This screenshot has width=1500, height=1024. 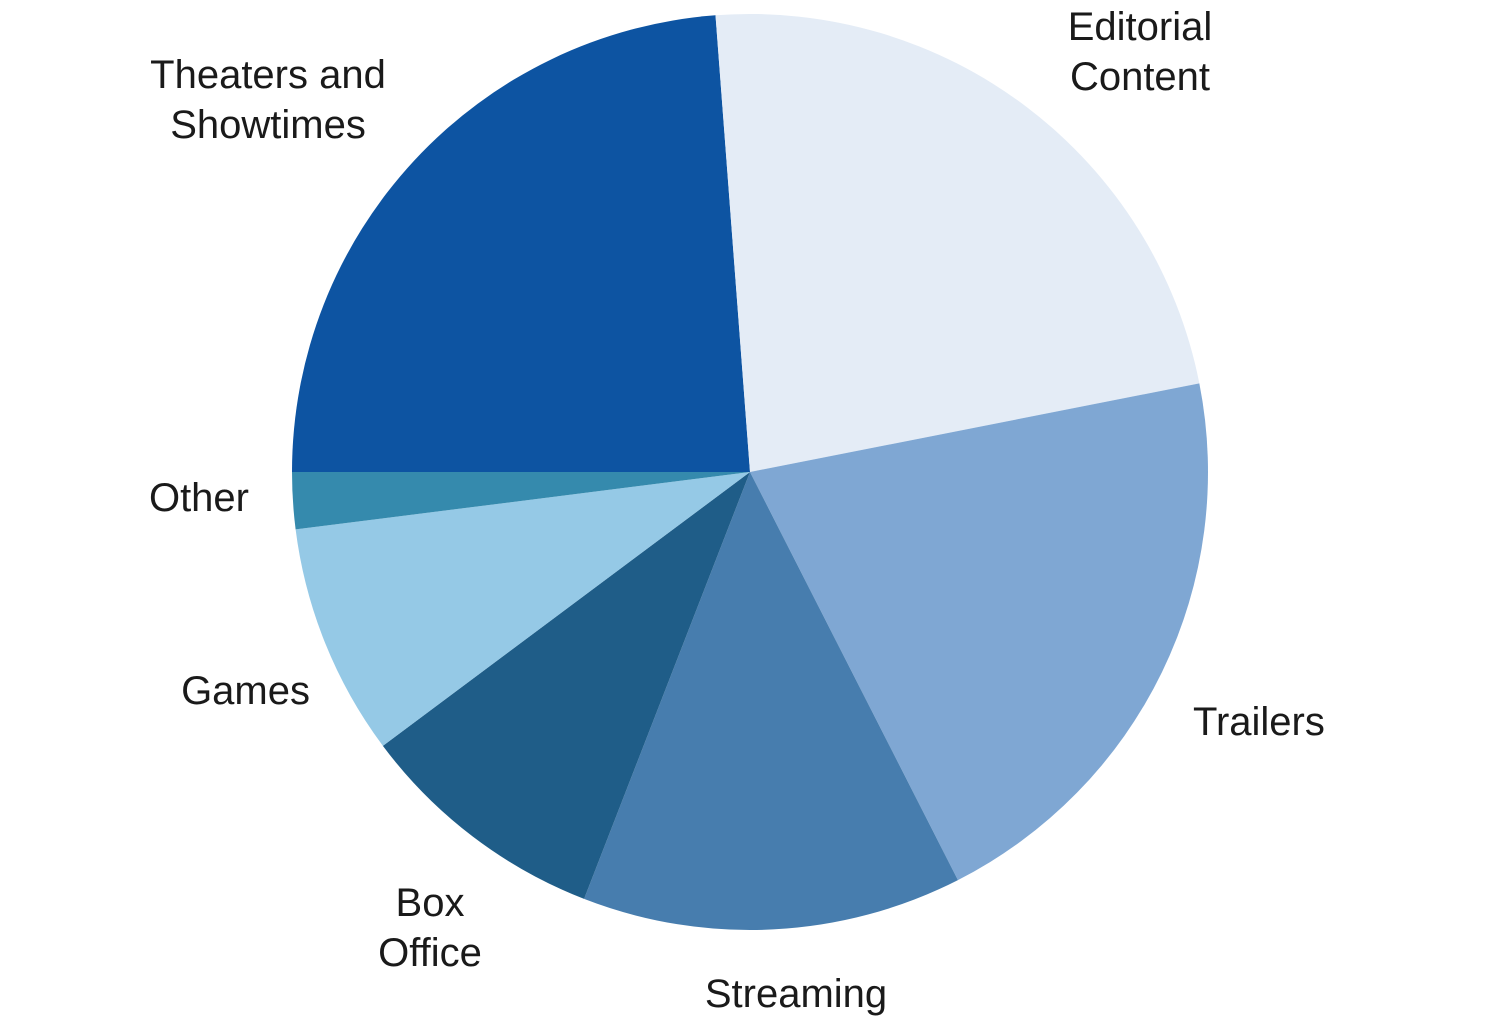 I want to click on pie-label-other: Other, so click(x=199, y=498).